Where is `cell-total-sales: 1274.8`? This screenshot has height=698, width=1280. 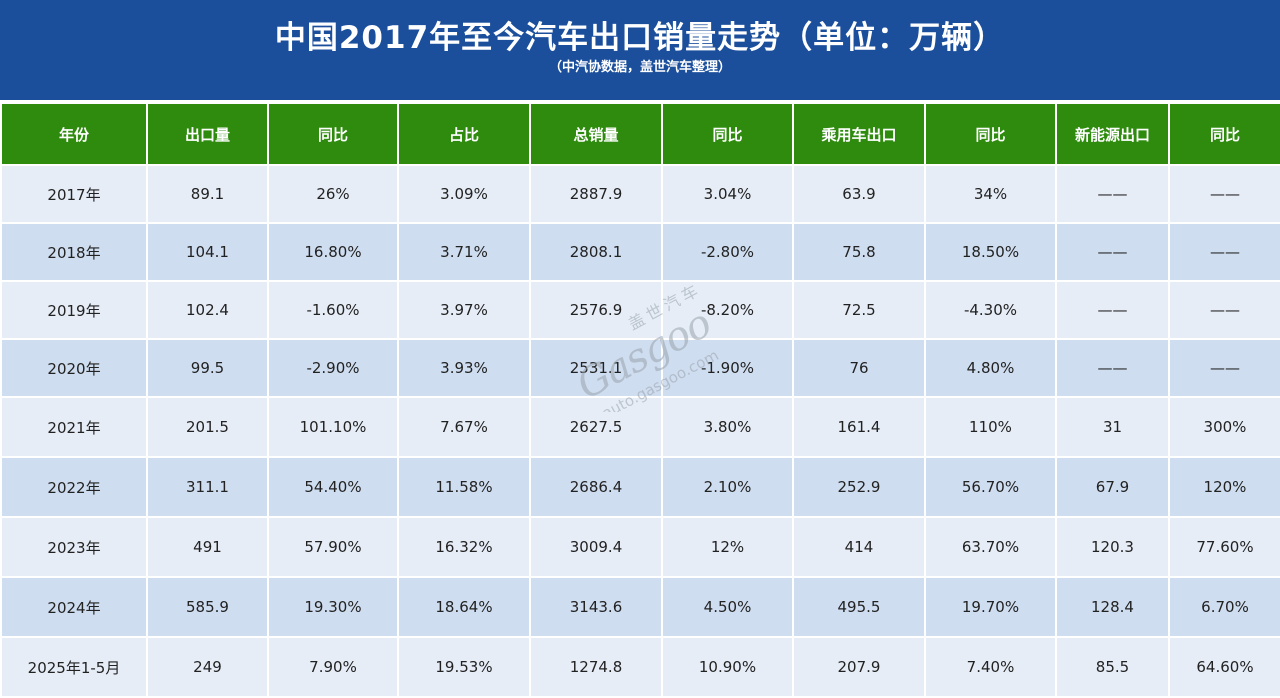
cell-total-sales: 1274.8 is located at coordinates (596, 667).